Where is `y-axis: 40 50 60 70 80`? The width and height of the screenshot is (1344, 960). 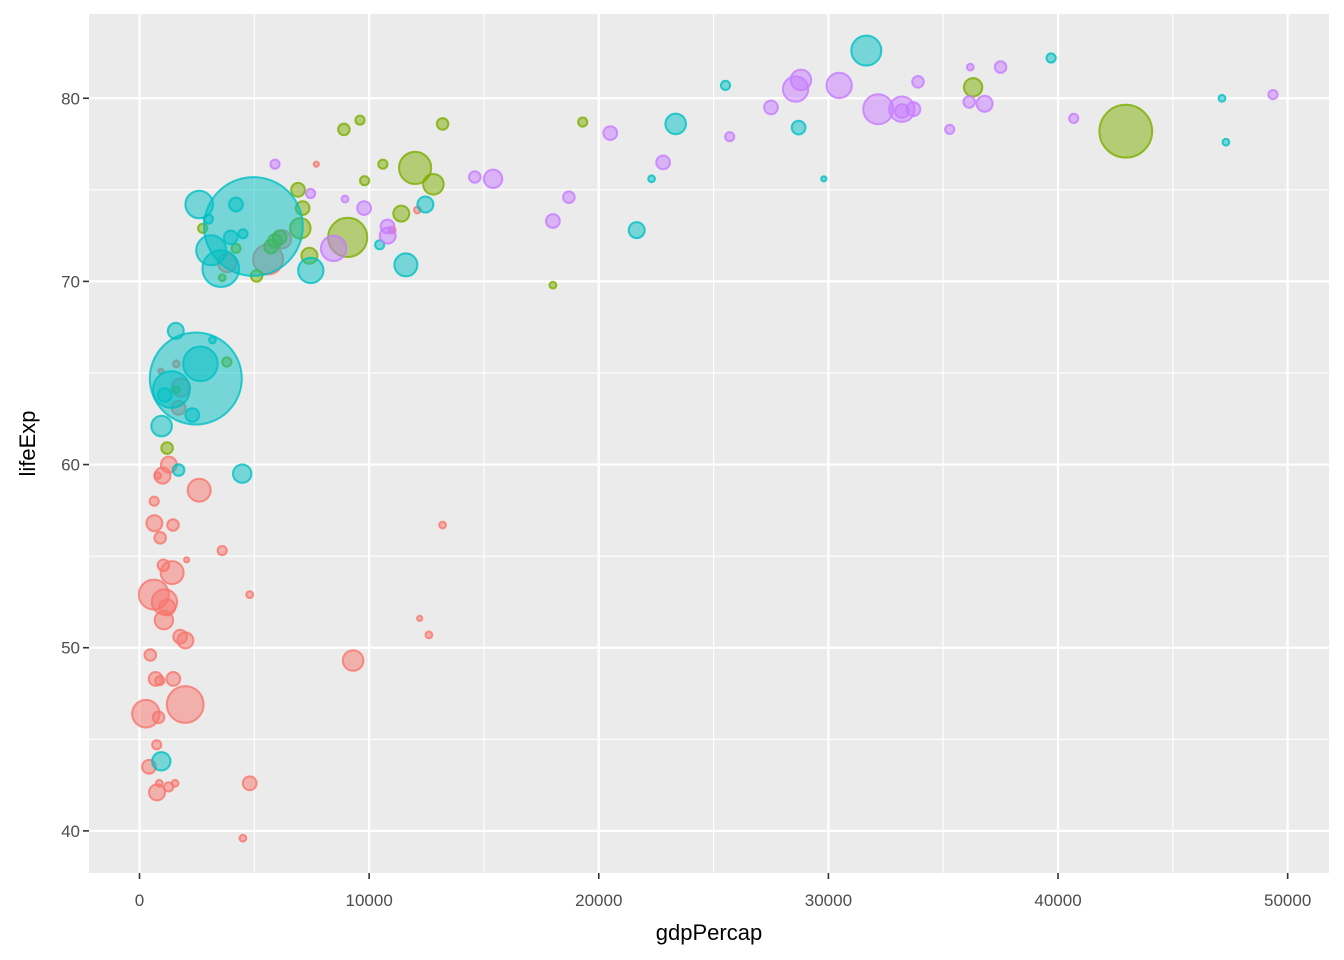
y-axis: 40 50 60 70 80 is located at coordinates (75, 465).